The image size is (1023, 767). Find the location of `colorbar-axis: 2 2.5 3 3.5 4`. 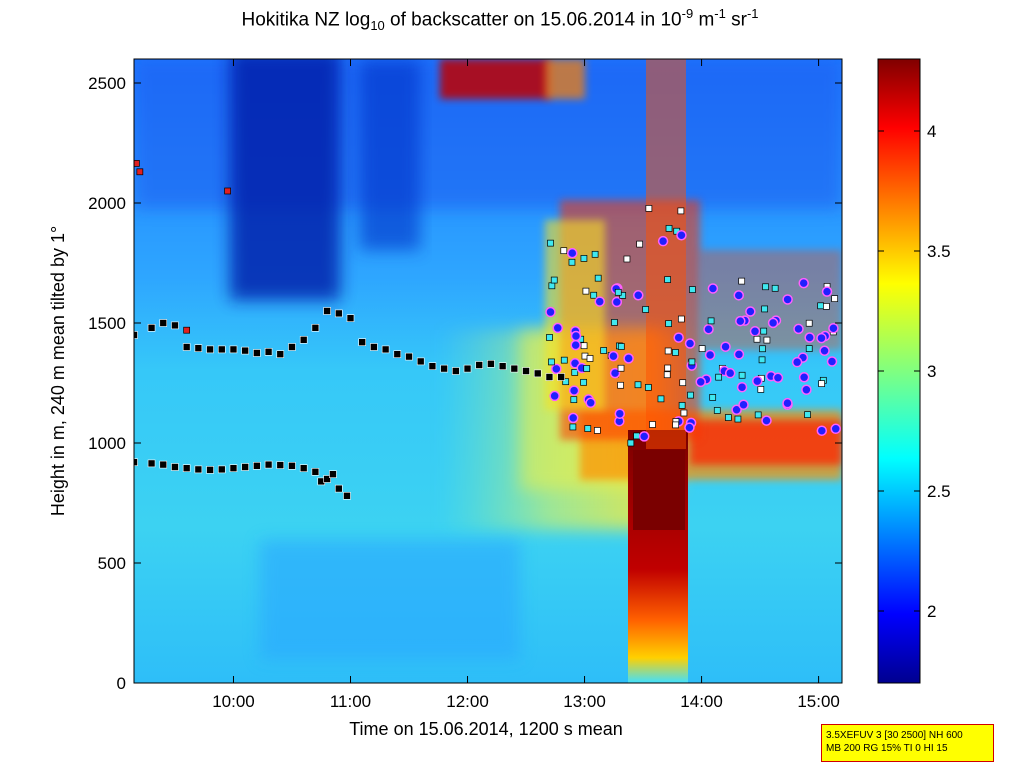

colorbar-axis: 2 2.5 3 3.5 4 is located at coordinates (914, 371).